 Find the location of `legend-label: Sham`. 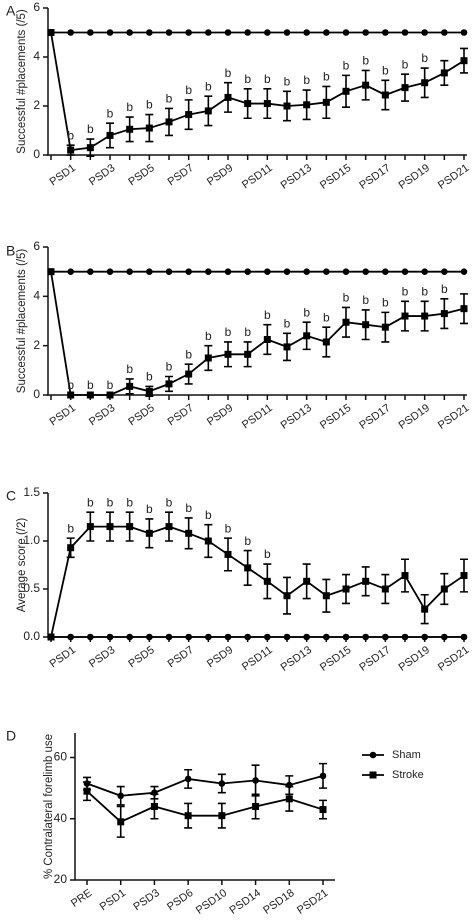

legend-label: Sham is located at coordinates (406, 755).